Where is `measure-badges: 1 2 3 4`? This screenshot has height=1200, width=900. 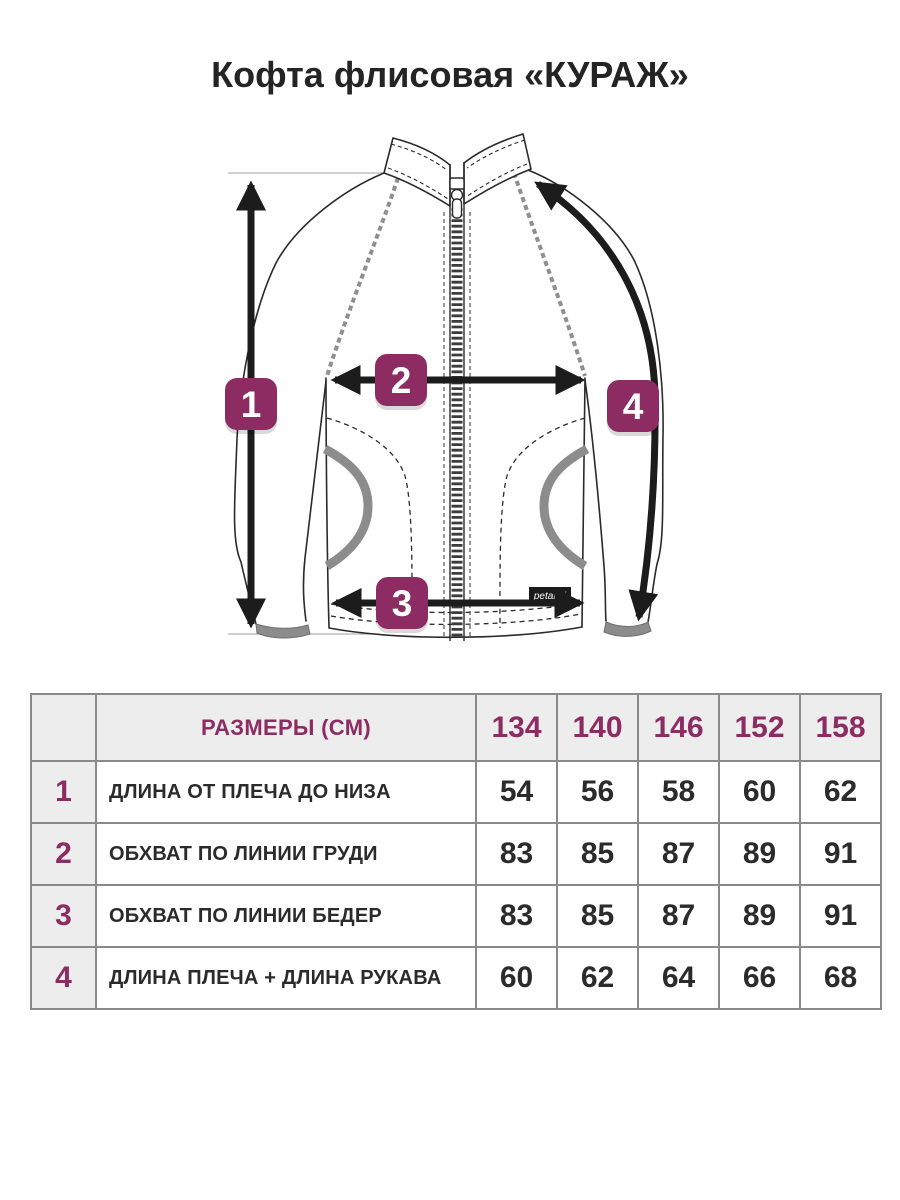
measure-badges: 1 2 3 4 is located at coordinates (442, 493).